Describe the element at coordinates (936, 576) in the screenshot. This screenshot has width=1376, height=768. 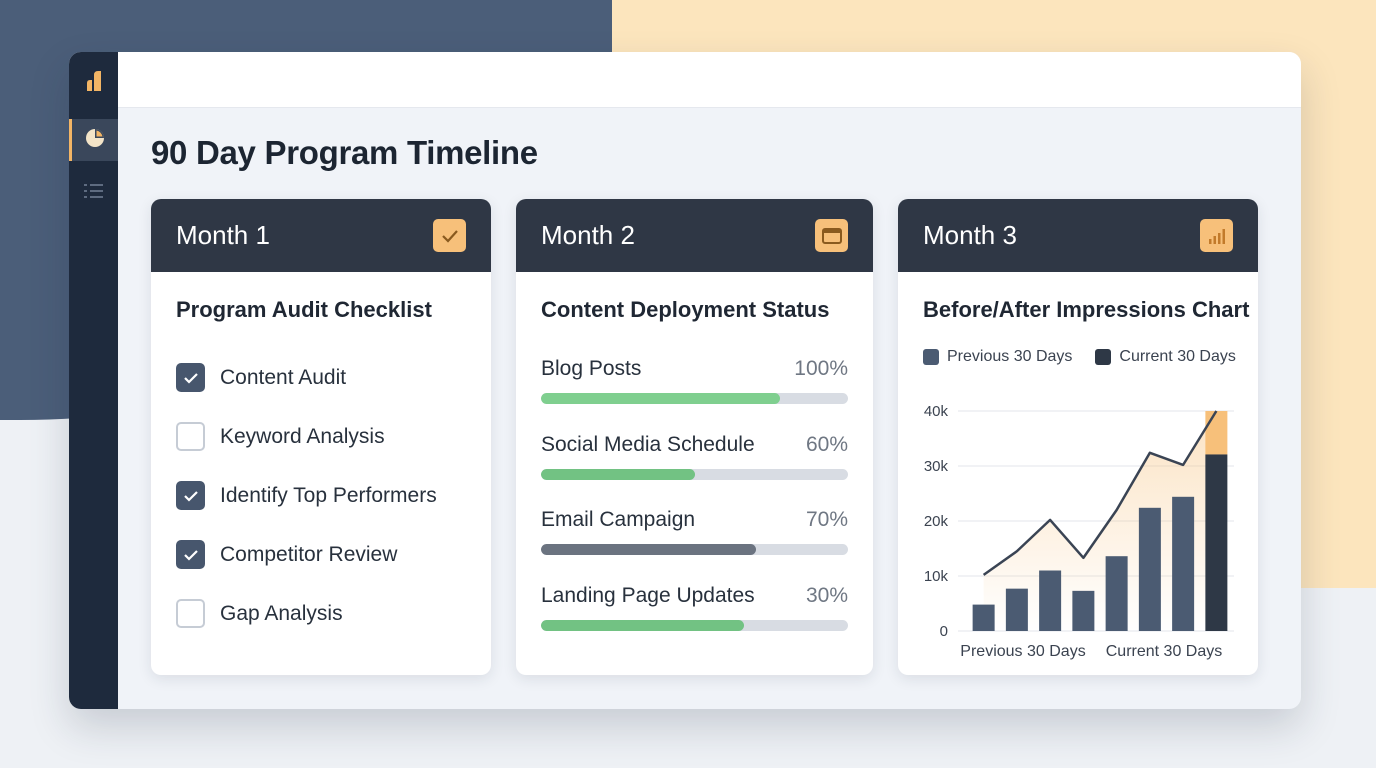
I see `y-tick-label: 10k` at that location.